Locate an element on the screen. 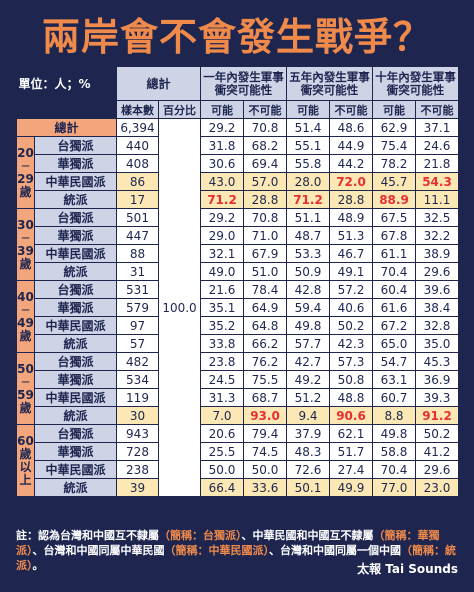 The image size is (474, 592). sample-count: 97 is located at coordinates (137, 325).